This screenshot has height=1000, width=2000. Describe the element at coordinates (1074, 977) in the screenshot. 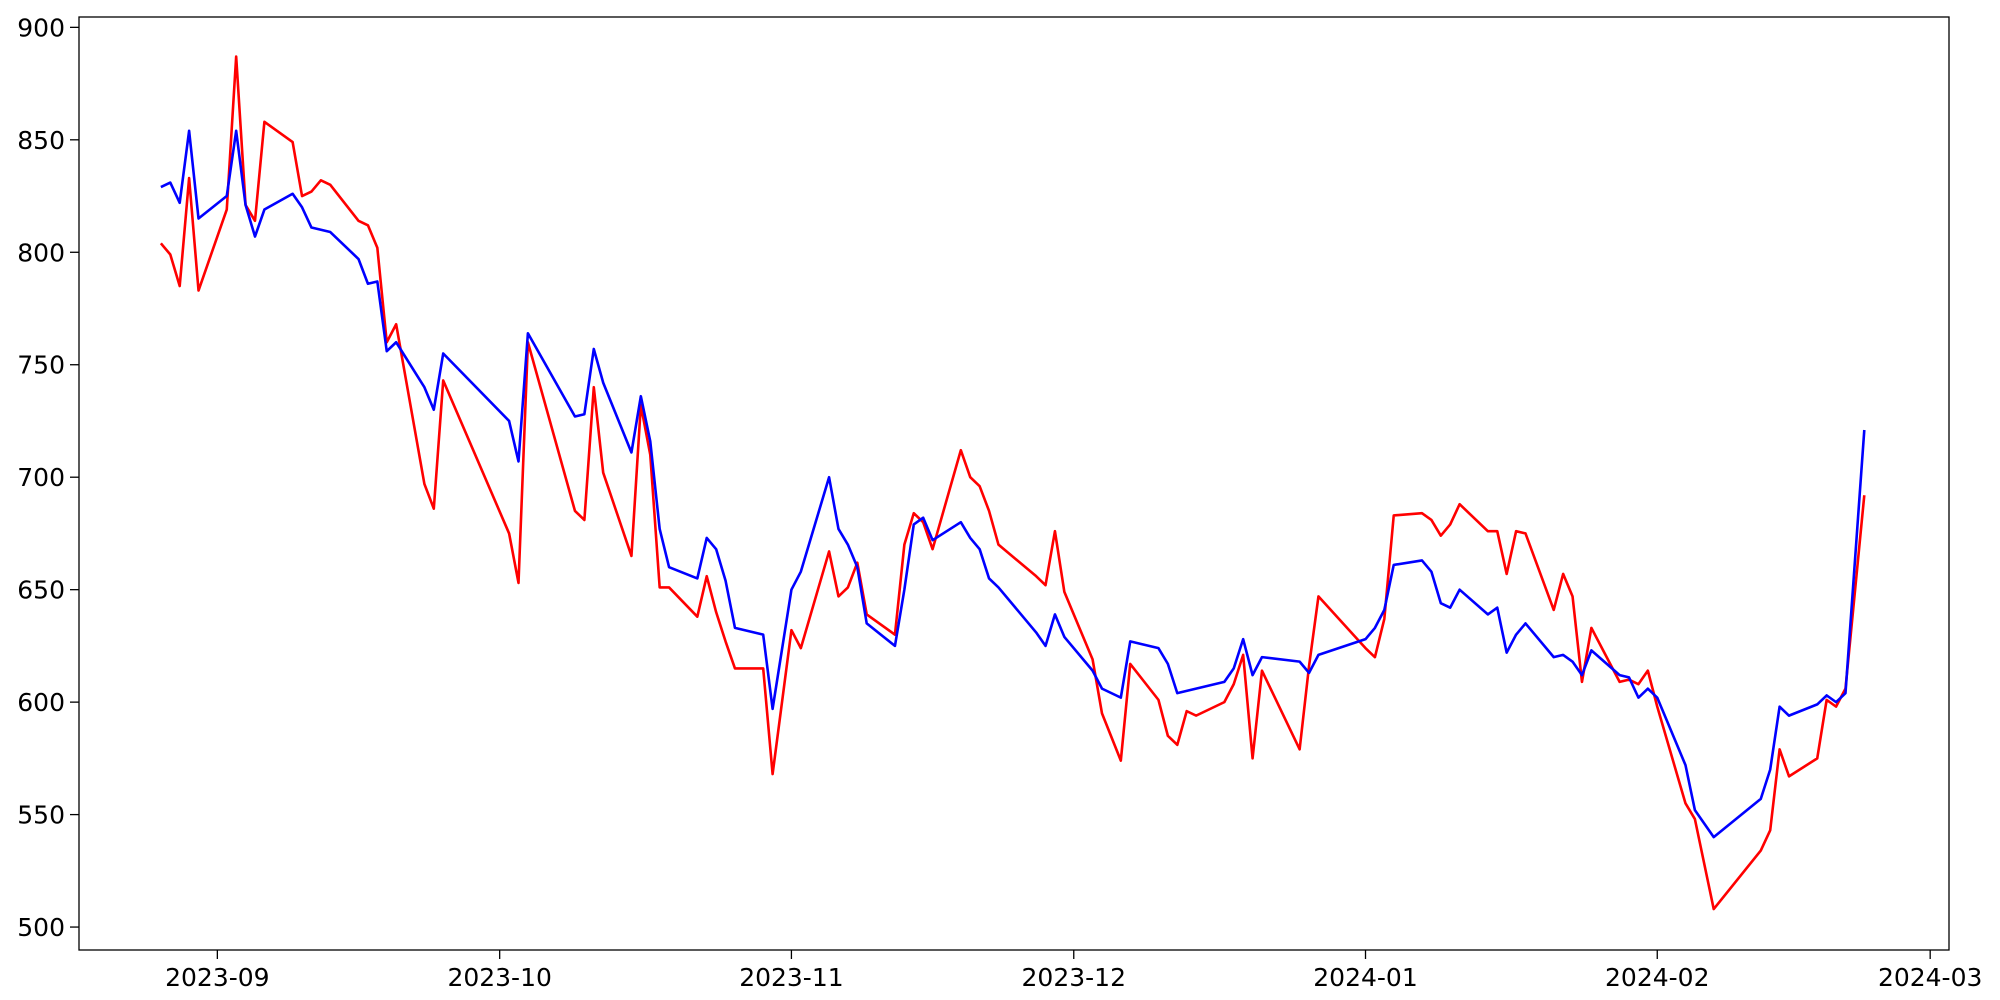

I see `x-tick-label: 2023-12` at that location.